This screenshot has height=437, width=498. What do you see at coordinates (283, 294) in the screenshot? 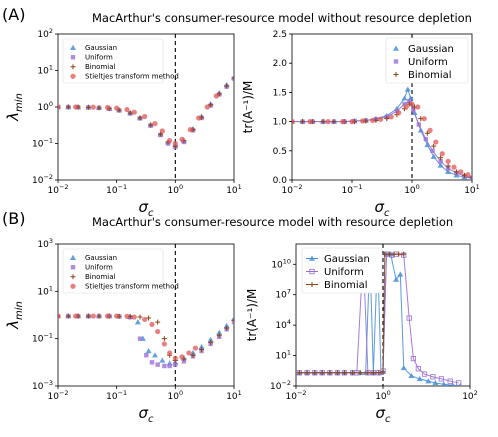
I see `y-tick-label: 10⁷` at bounding box center [283, 294].